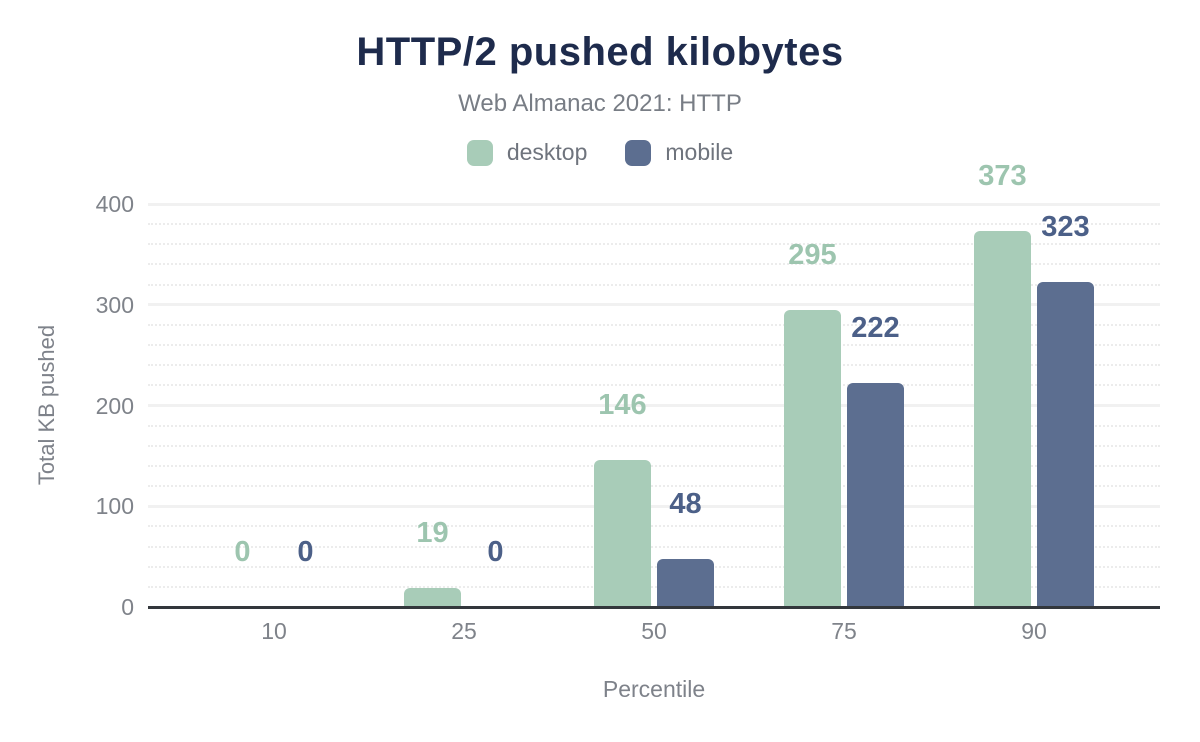 This screenshot has width=1200, height=742. What do you see at coordinates (242, 552) in the screenshot?
I see `value-label-desktop: 0` at bounding box center [242, 552].